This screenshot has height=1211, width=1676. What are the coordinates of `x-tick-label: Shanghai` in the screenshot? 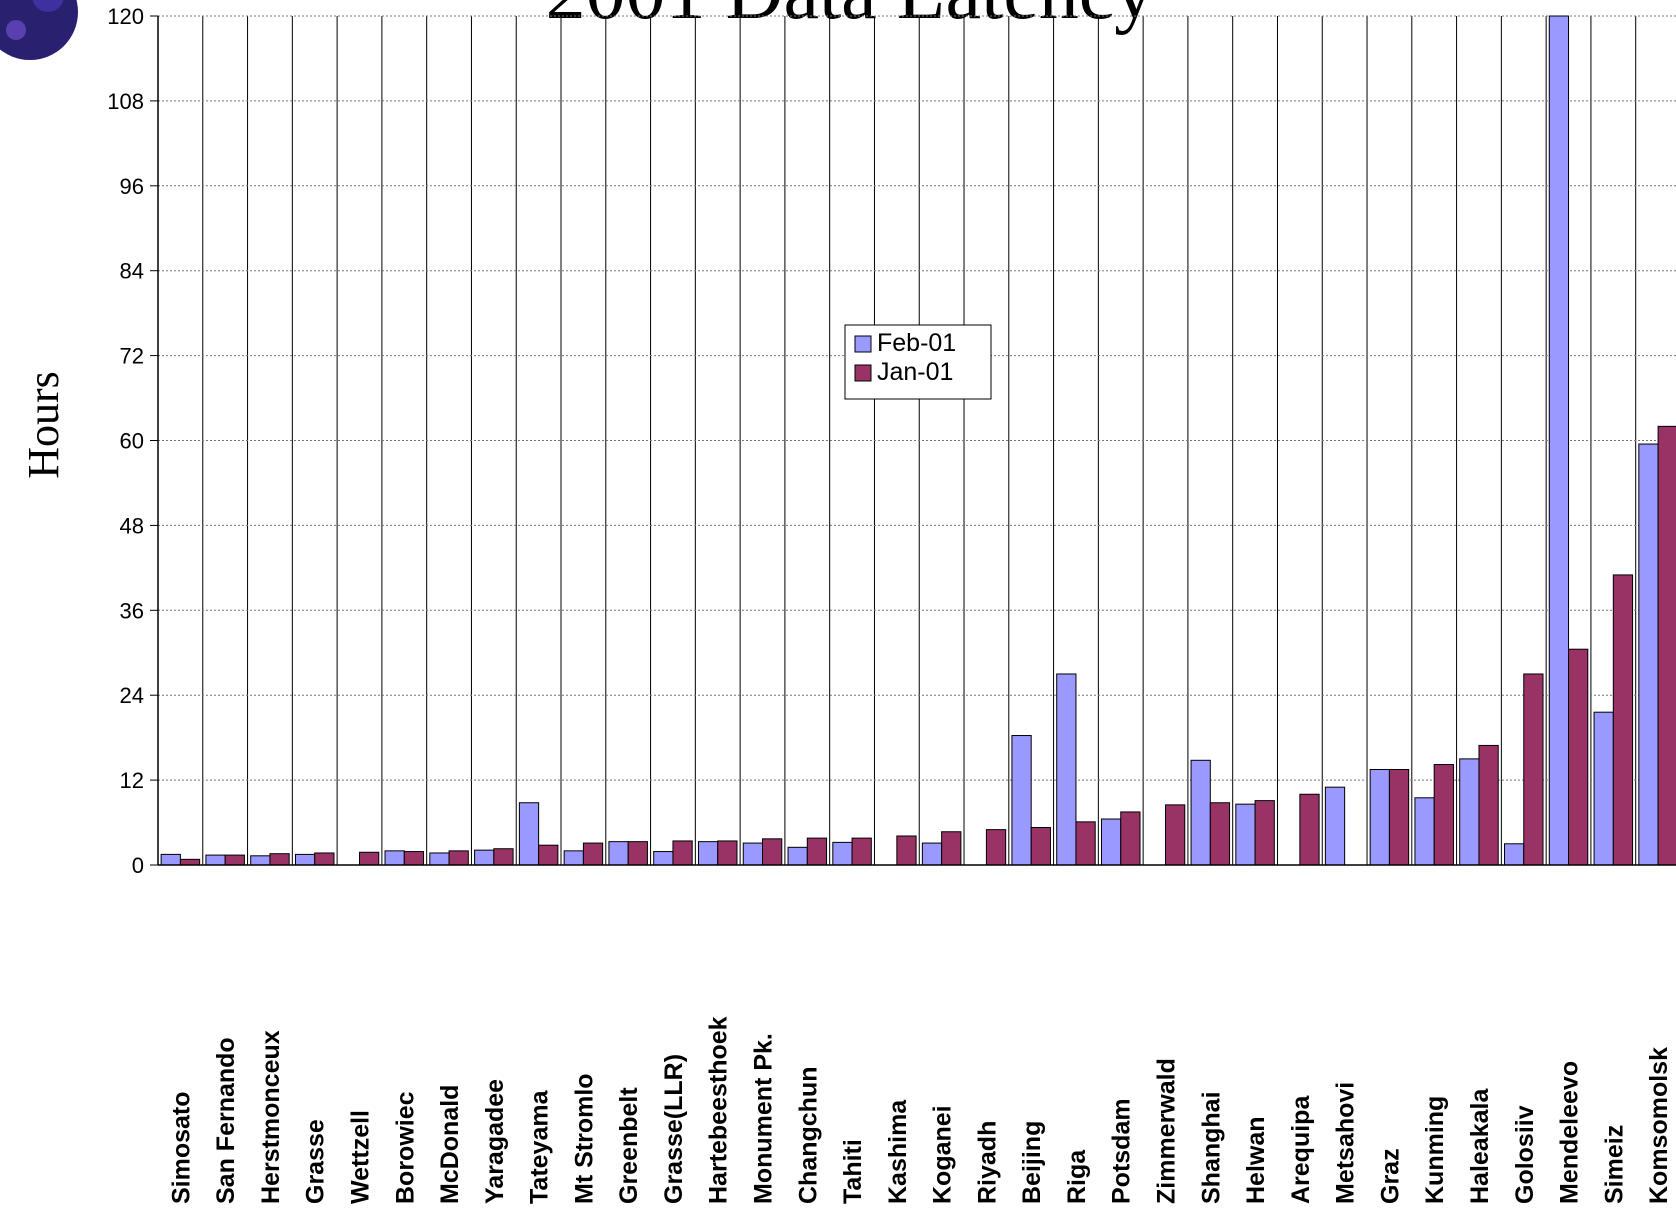 It's located at (1211, 1147).